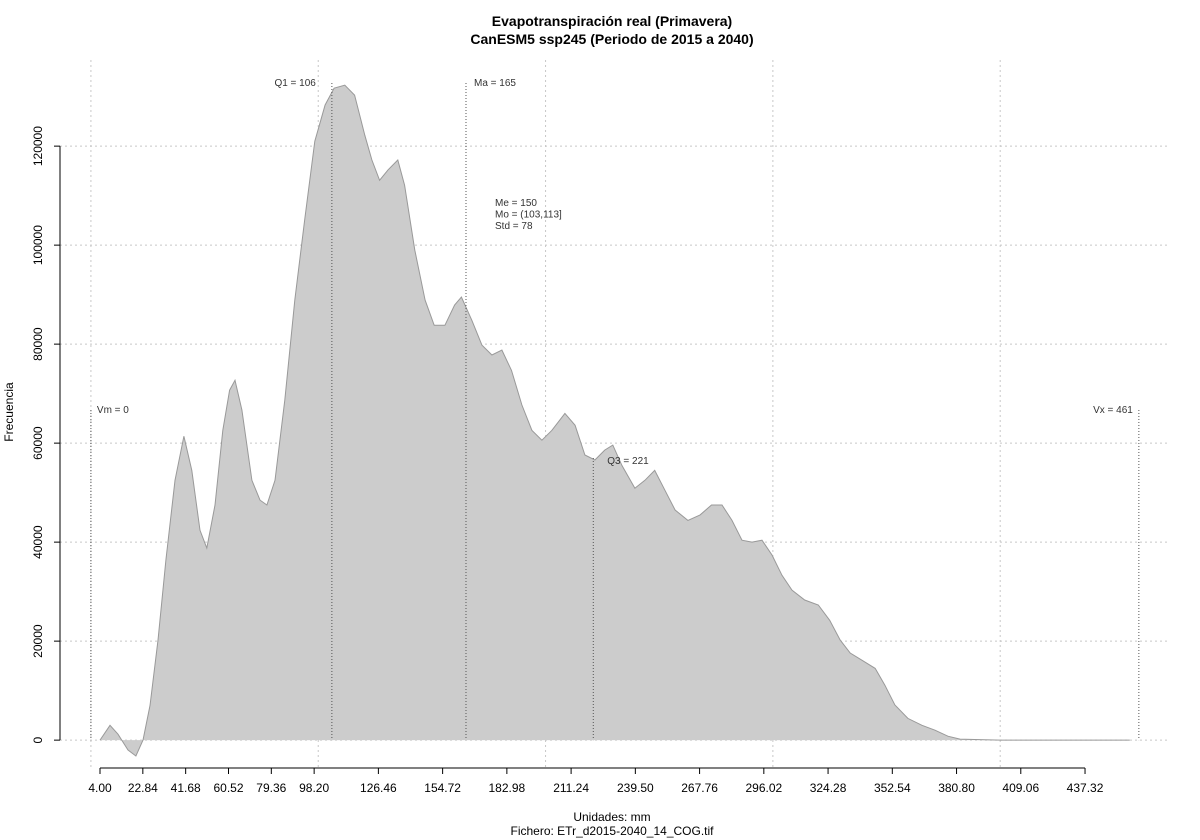 The width and height of the screenshot is (1200, 840). I want to click on x-tick-label: 267.76, so click(699, 788).